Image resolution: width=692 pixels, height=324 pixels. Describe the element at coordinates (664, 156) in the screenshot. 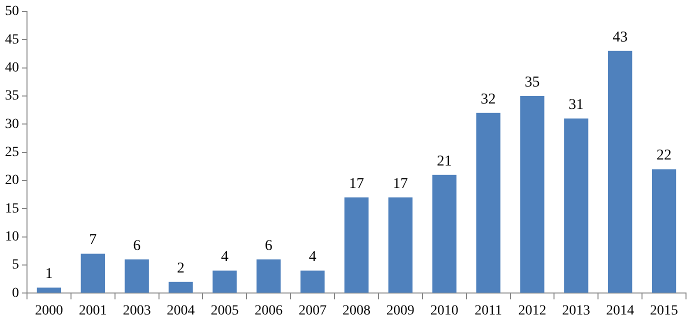

I see `data-label: 22` at that location.